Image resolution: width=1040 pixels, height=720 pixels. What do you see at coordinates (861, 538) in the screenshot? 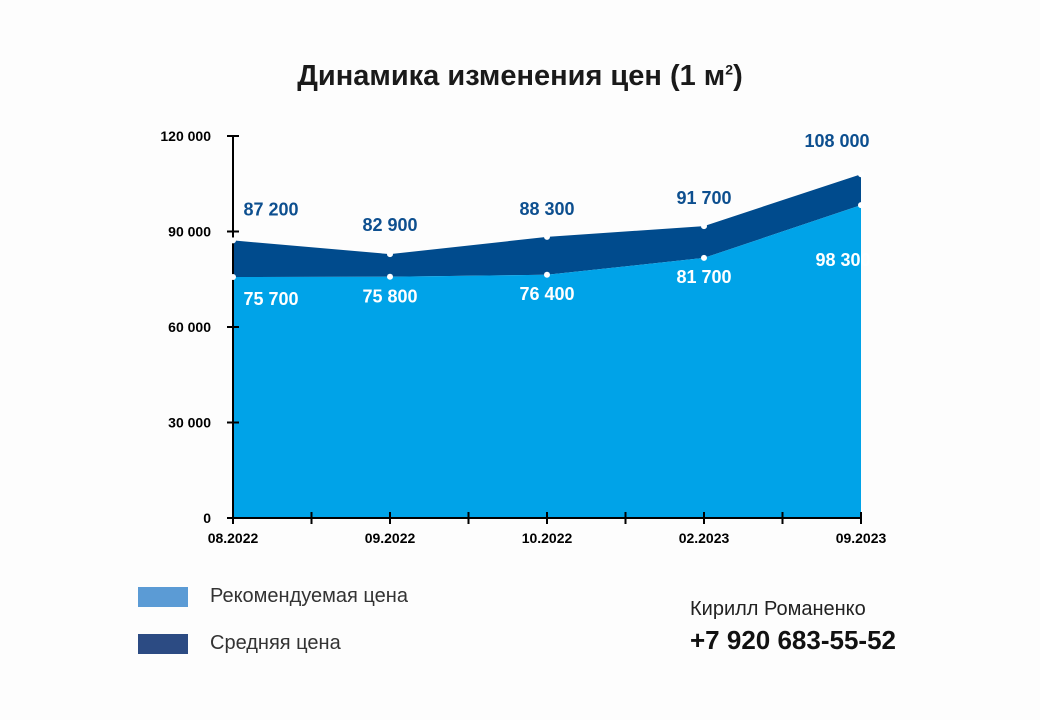
I see `x-tick-label: 09.2023` at bounding box center [861, 538].